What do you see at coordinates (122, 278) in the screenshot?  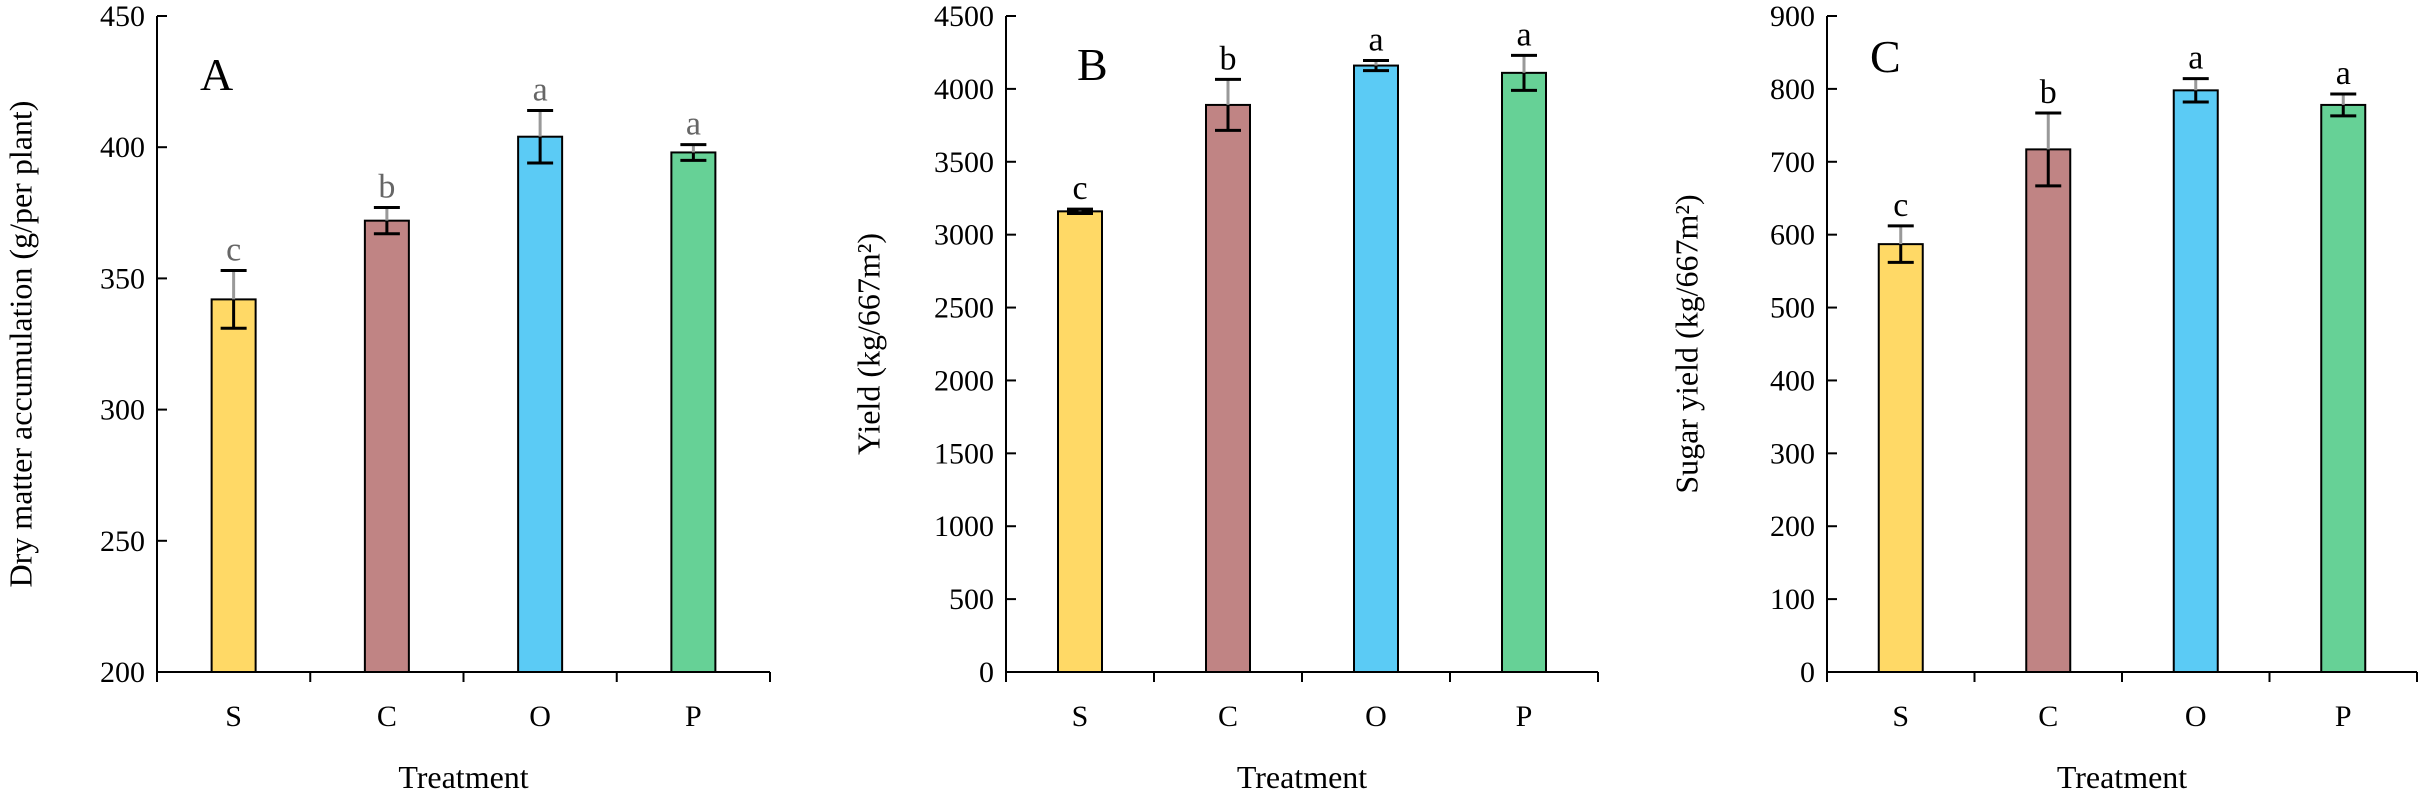 I see `y-tick-label: 350` at bounding box center [122, 278].